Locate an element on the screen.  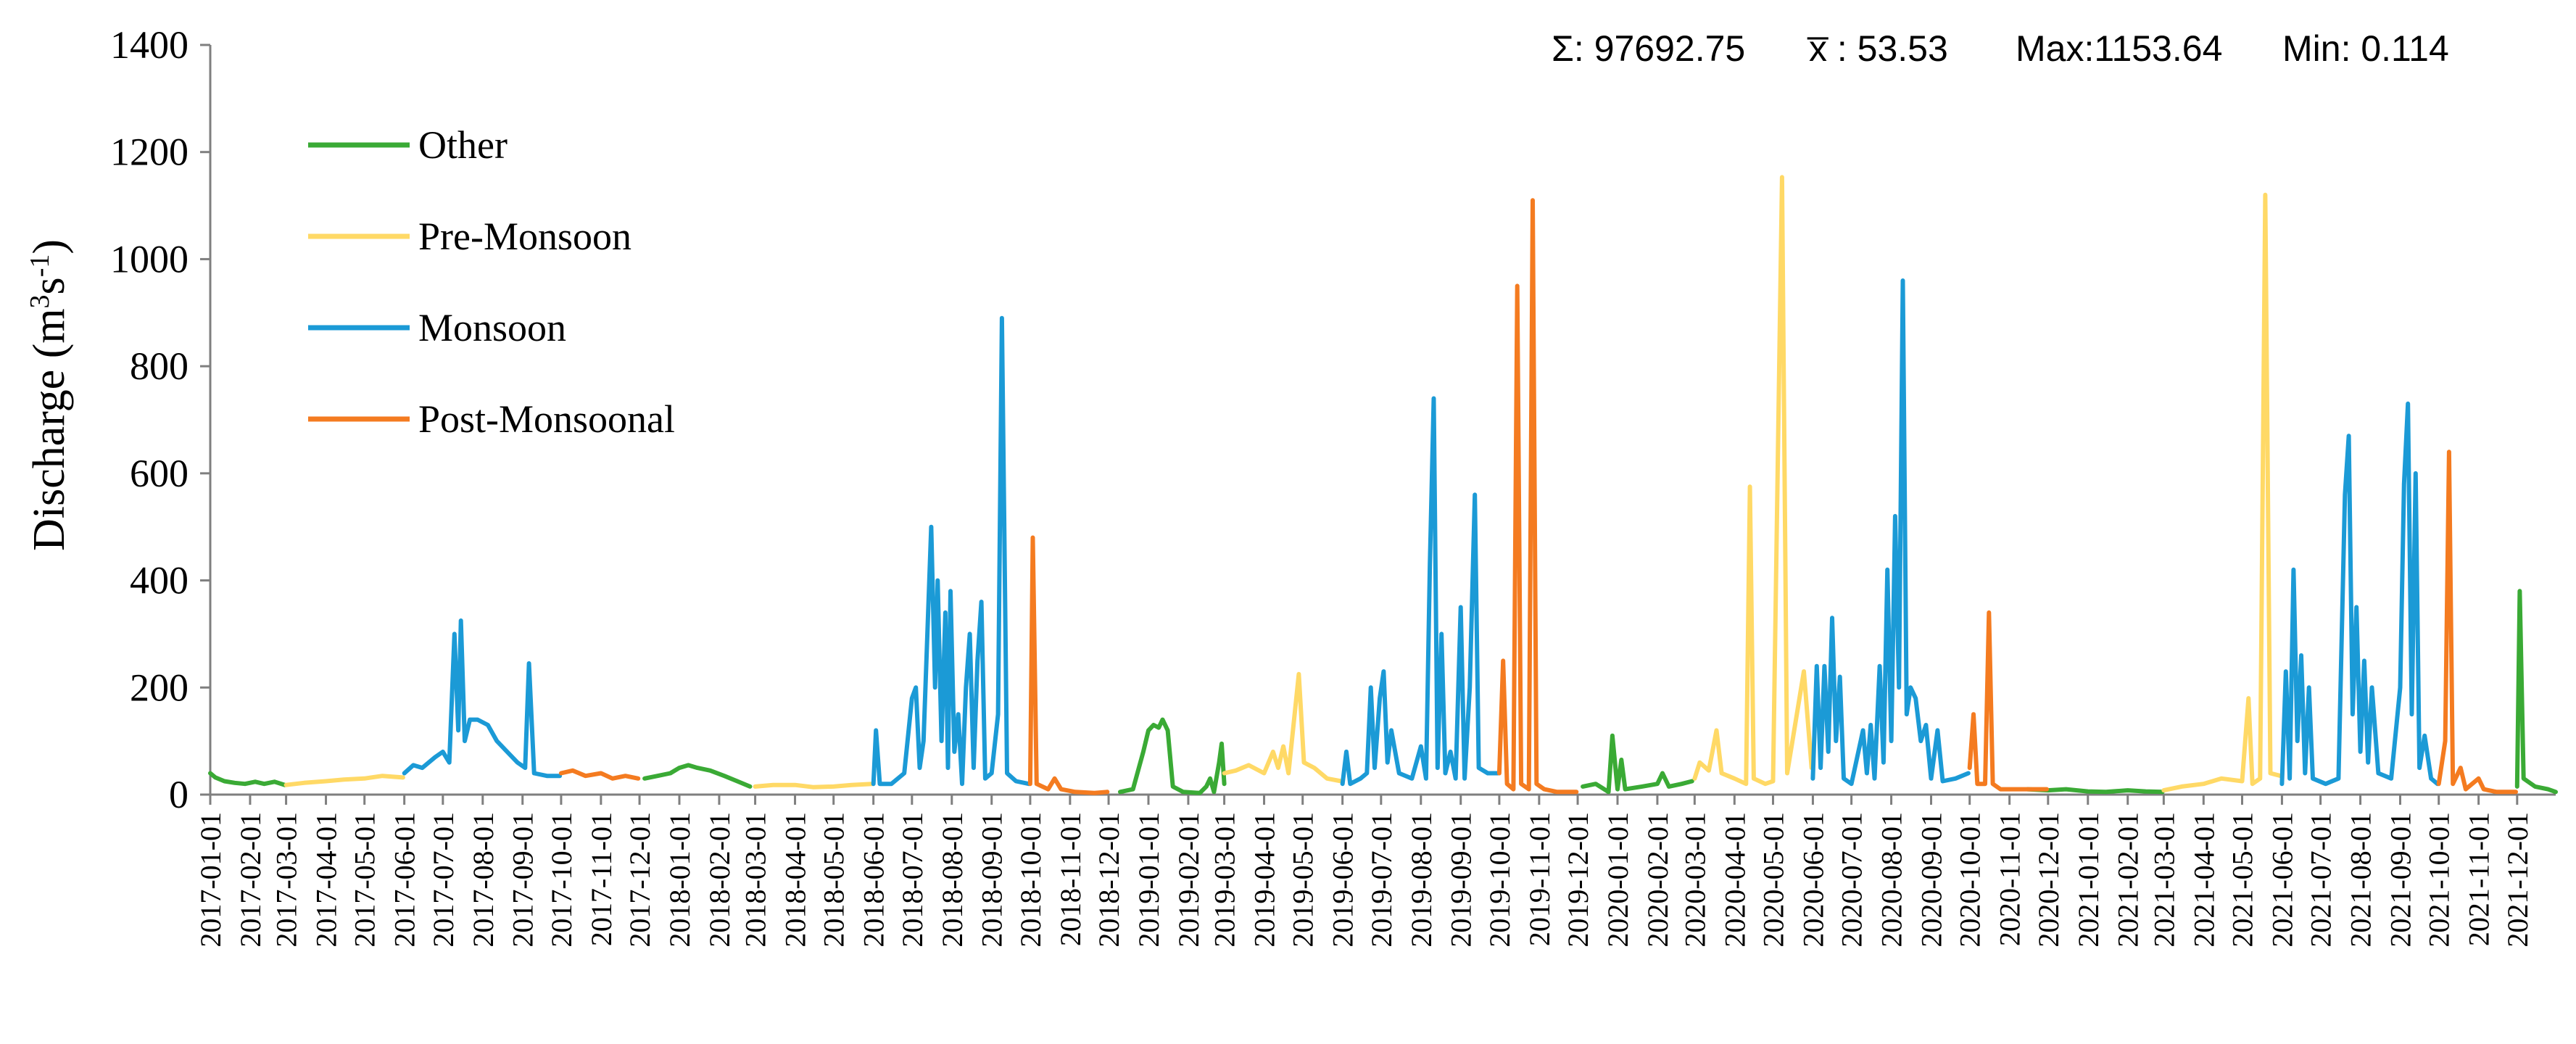
x-tick-label: 2020-07-01 is located at coordinates (1852, 880).